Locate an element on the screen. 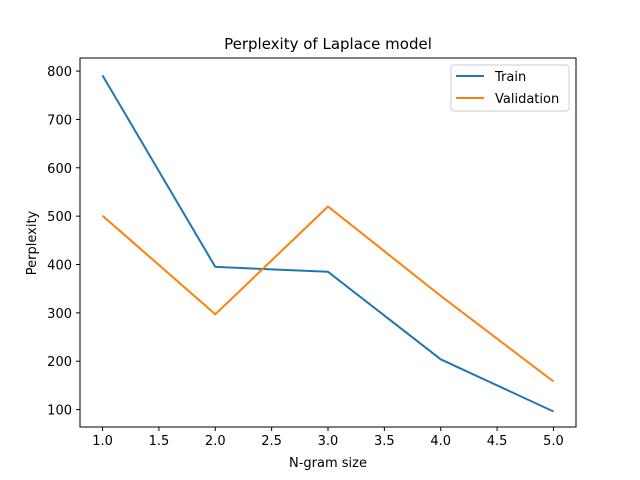  x-tick-label: 4.0 is located at coordinates (440, 441).